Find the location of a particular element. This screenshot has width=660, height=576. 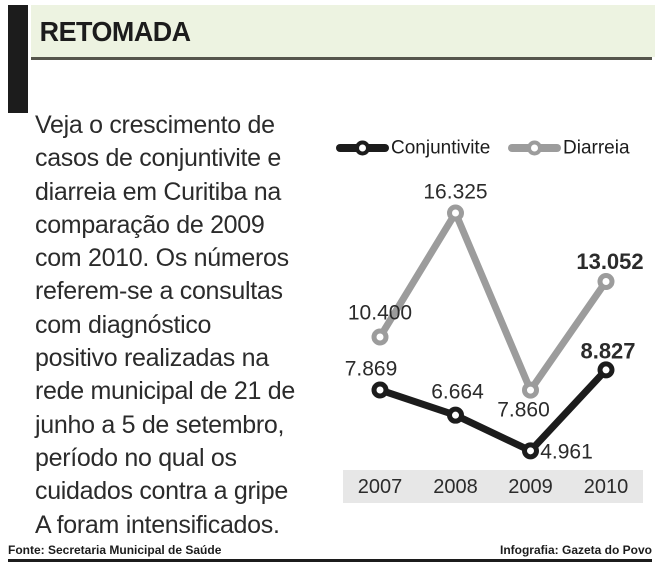

x-axis-band is located at coordinates (493, 486).